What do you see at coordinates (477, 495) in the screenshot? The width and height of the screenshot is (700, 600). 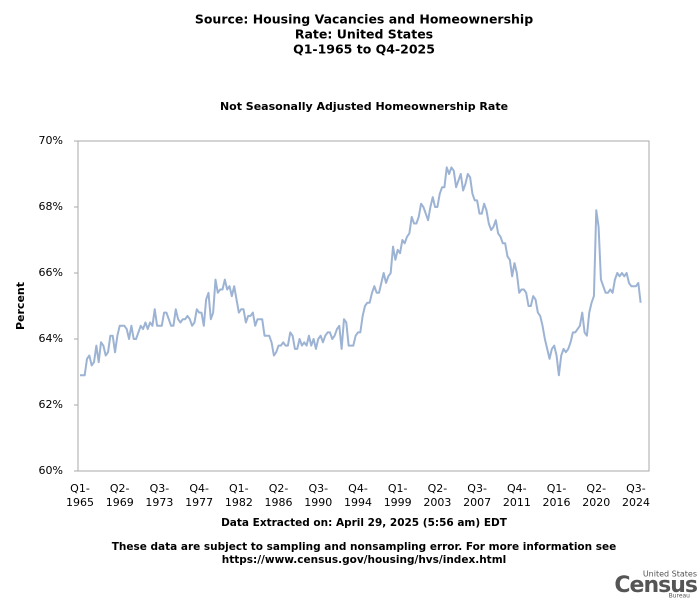 I see `x-tick-label: Q3-2007` at bounding box center [477, 495].